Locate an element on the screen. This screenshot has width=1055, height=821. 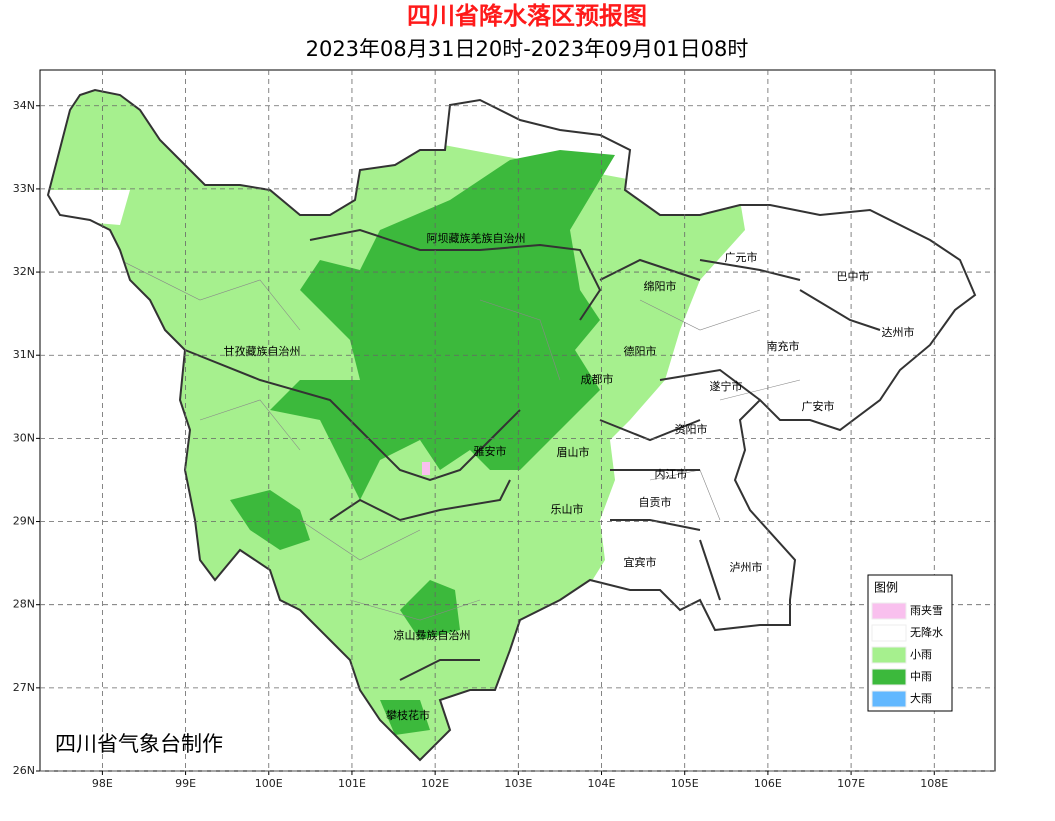
place-label: 内江市 is located at coordinates (671, 474).